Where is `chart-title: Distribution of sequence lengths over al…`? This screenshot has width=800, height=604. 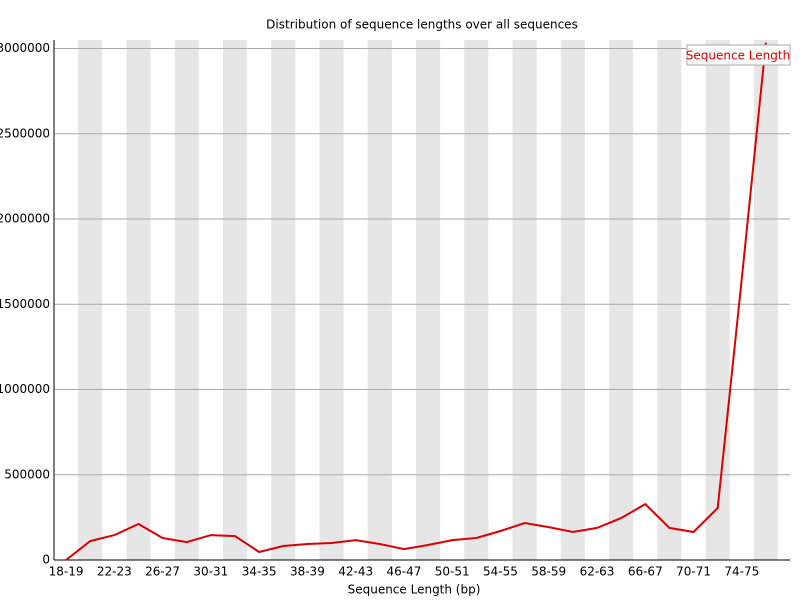 chart-title: Distribution of sequence lengths over al… is located at coordinates (422, 25).